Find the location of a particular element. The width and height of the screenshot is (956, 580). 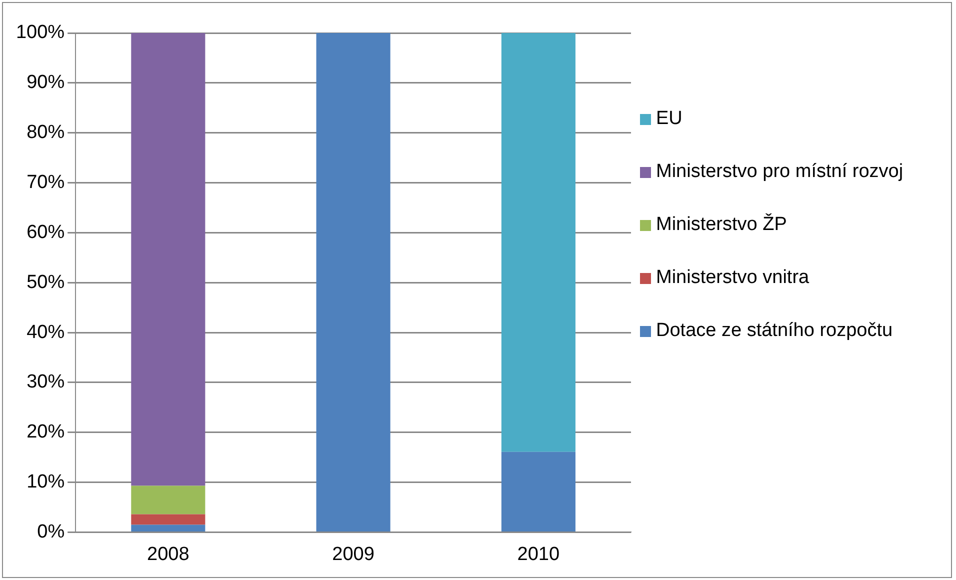

y-tick-label: 40% is located at coordinates (45, 332).